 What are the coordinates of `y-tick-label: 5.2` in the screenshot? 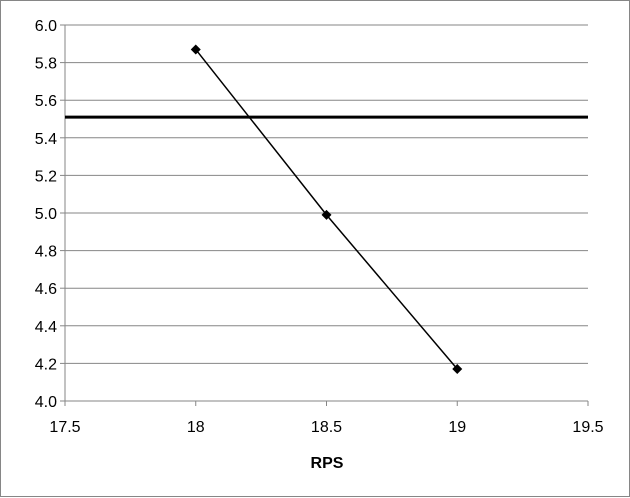 It's located at (46, 176).